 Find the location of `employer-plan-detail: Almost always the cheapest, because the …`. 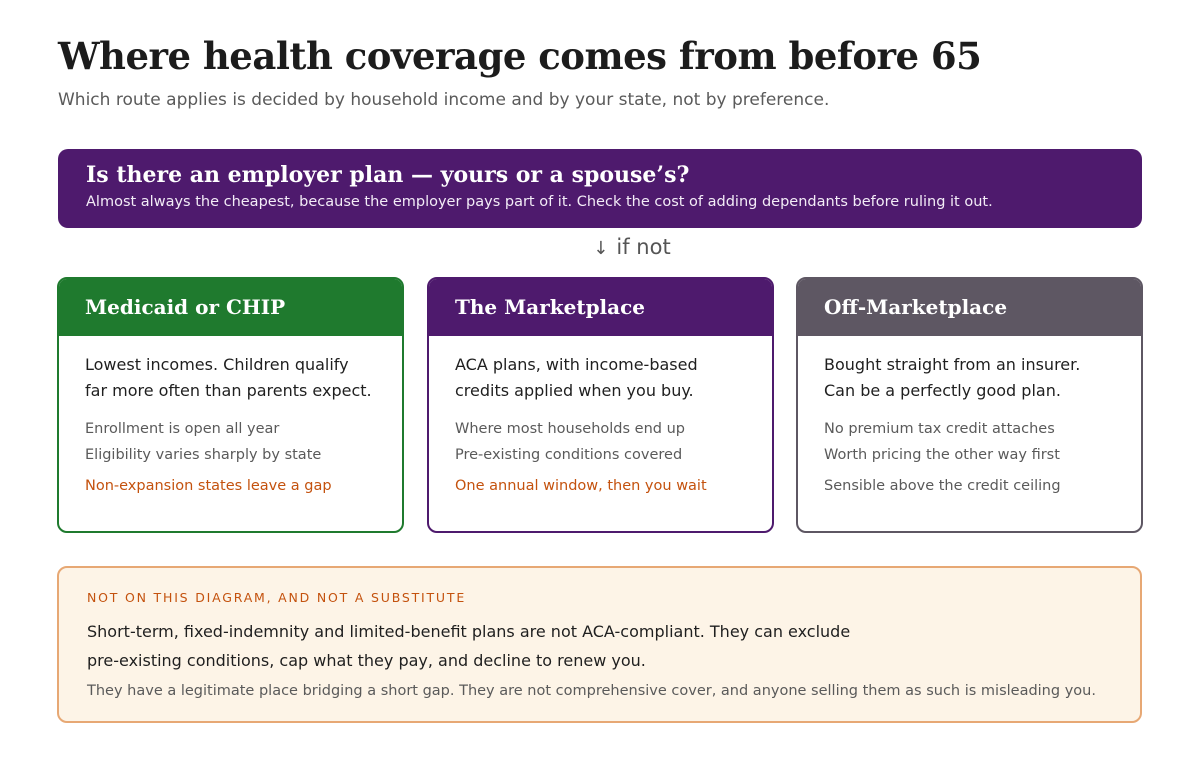

employer-plan-detail: Almost always the cheapest, because the … is located at coordinates (539, 202).